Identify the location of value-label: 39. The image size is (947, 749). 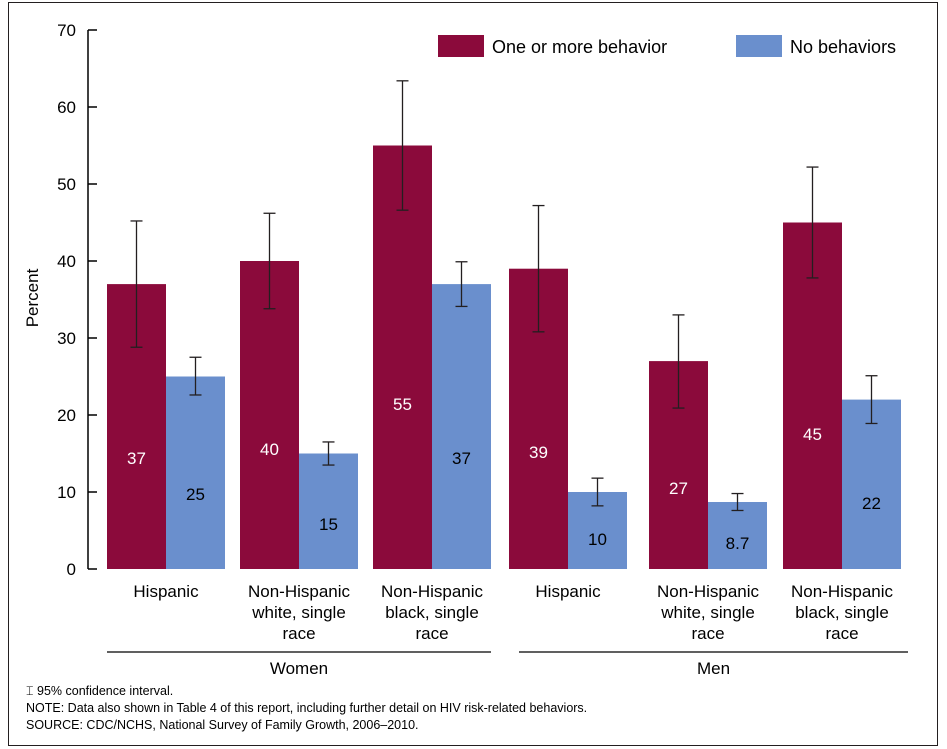
(538, 452).